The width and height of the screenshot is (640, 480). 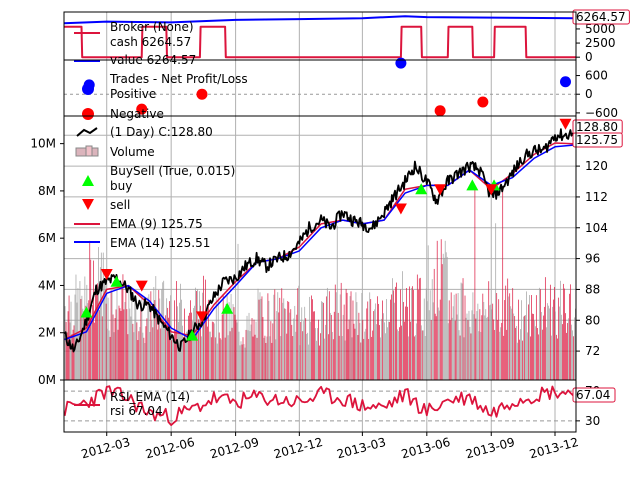 I want to click on price-tick-label: 104, so click(x=596, y=228).